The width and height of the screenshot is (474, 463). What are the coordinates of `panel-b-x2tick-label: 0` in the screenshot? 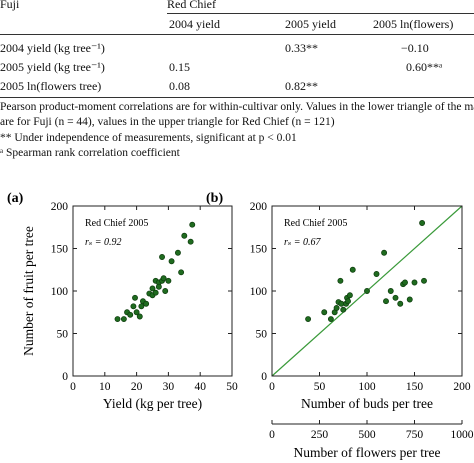 It's located at (272, 435).